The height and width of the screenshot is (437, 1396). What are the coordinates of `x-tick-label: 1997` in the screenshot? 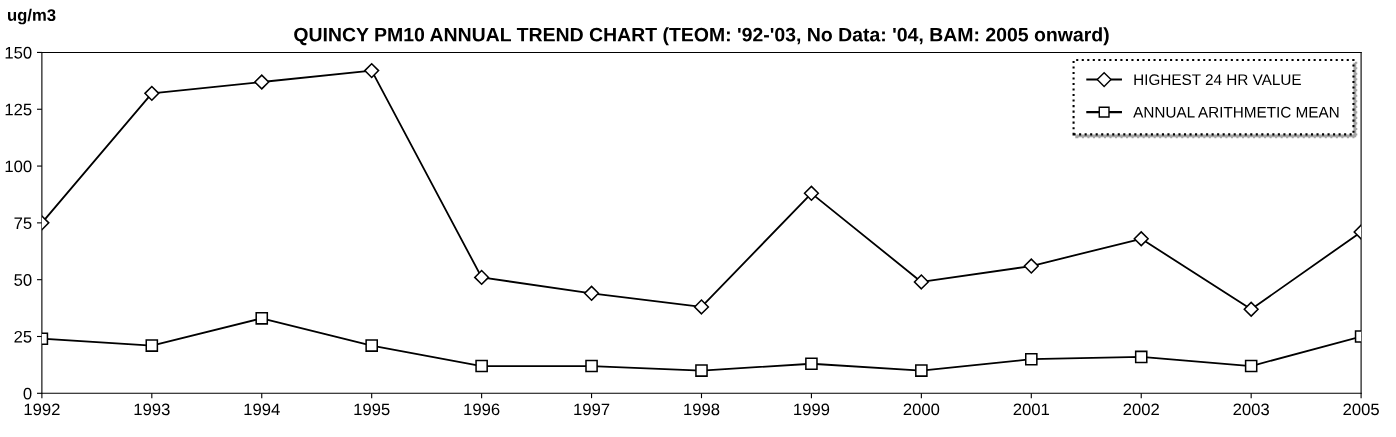 It's located at (592, 409).